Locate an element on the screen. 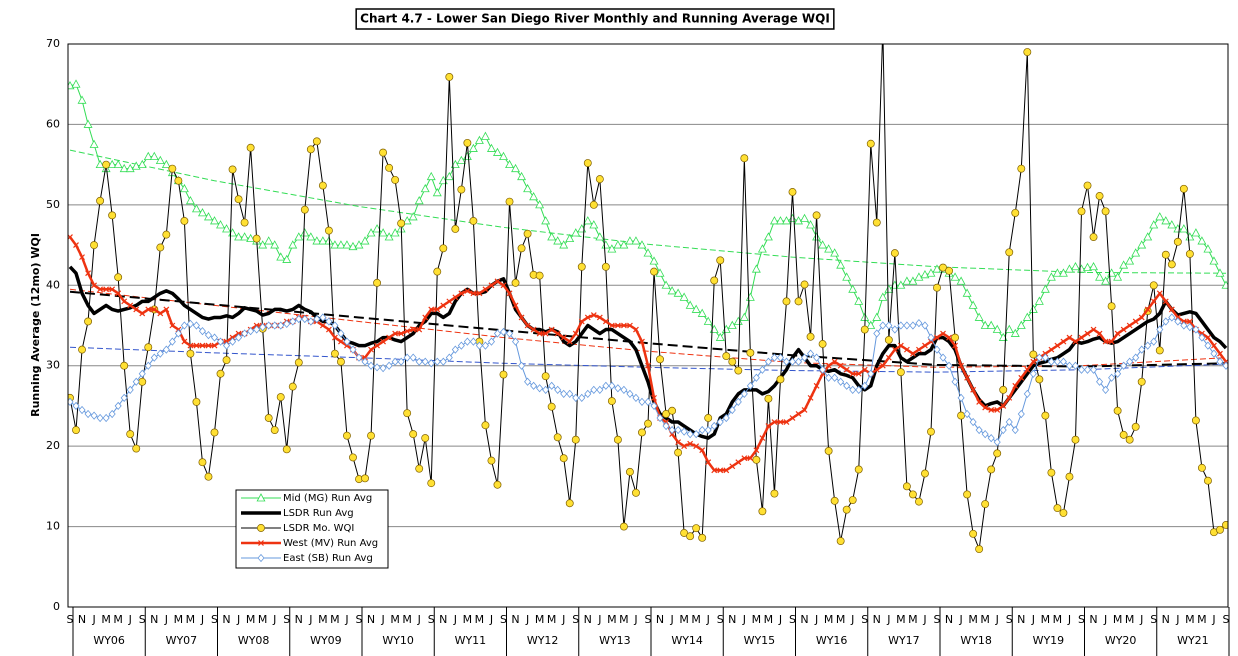 This screenshot has height=656, width=1238. y-tick-label: 60 is located at coordinates (53, 123).